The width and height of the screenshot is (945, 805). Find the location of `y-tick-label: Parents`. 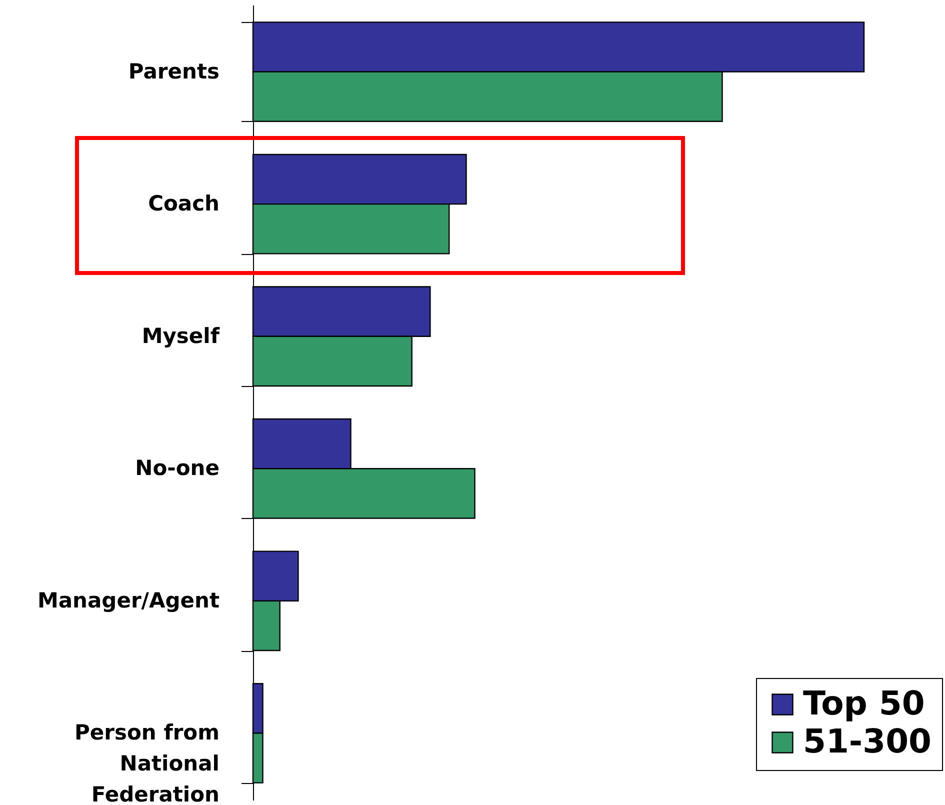

y-tick-label: Parents is located at coordinates (174, 71).